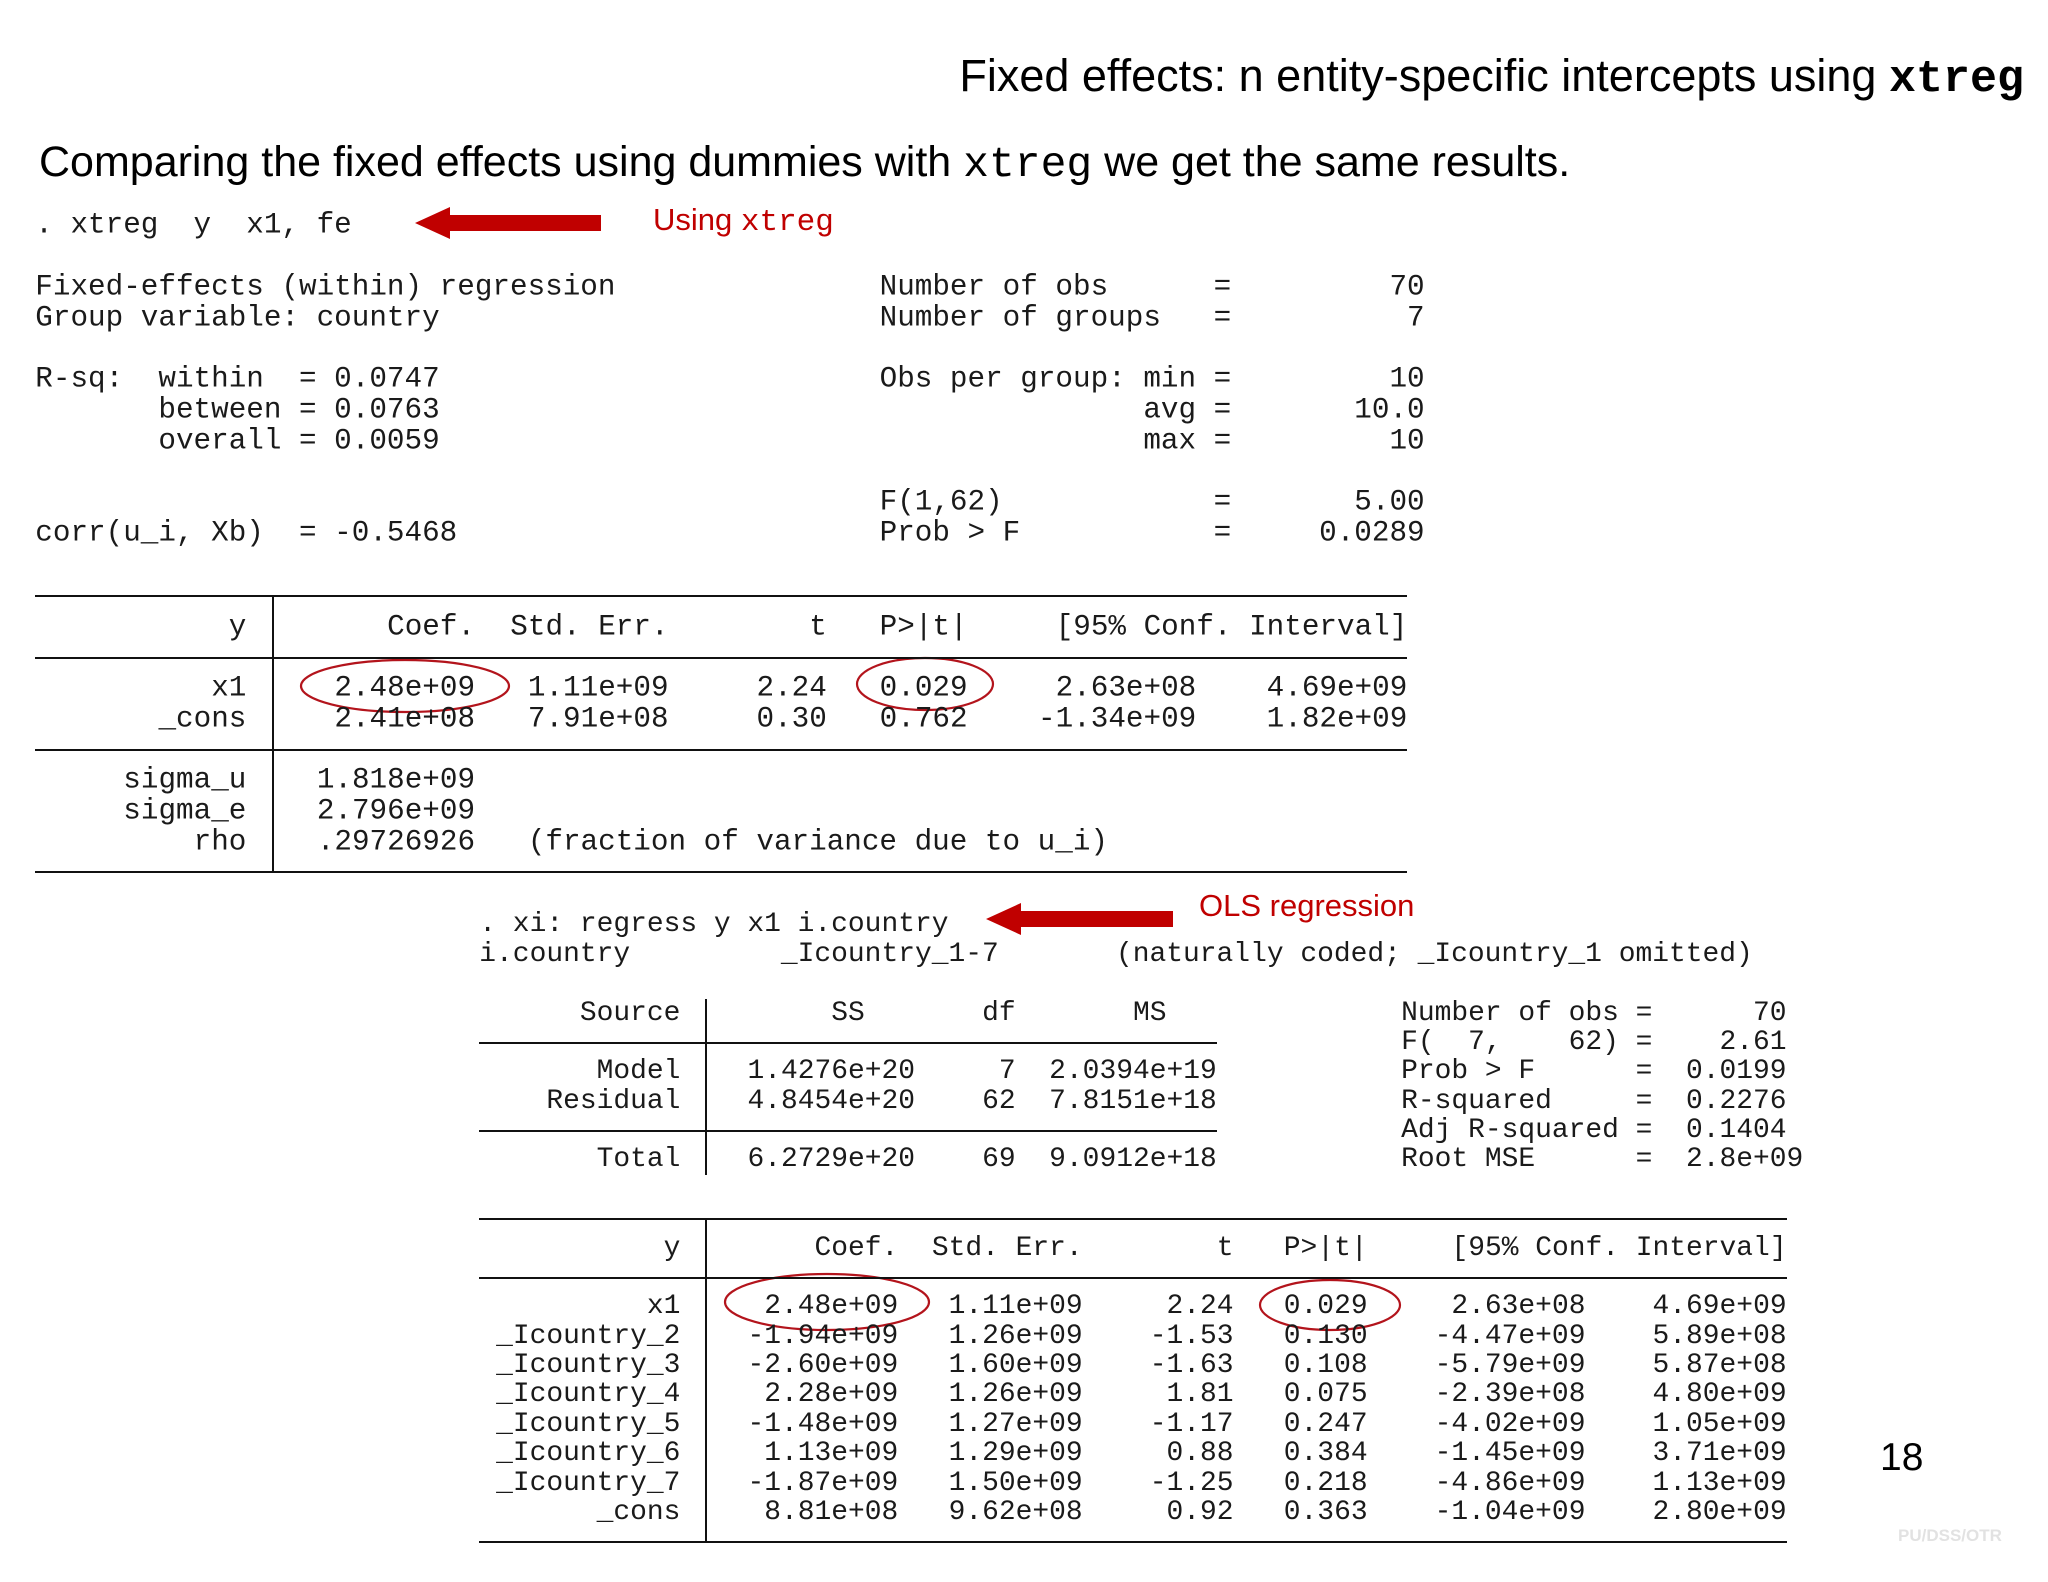  I want to click on table-cell: 7.91e+08, so click(598, 719).